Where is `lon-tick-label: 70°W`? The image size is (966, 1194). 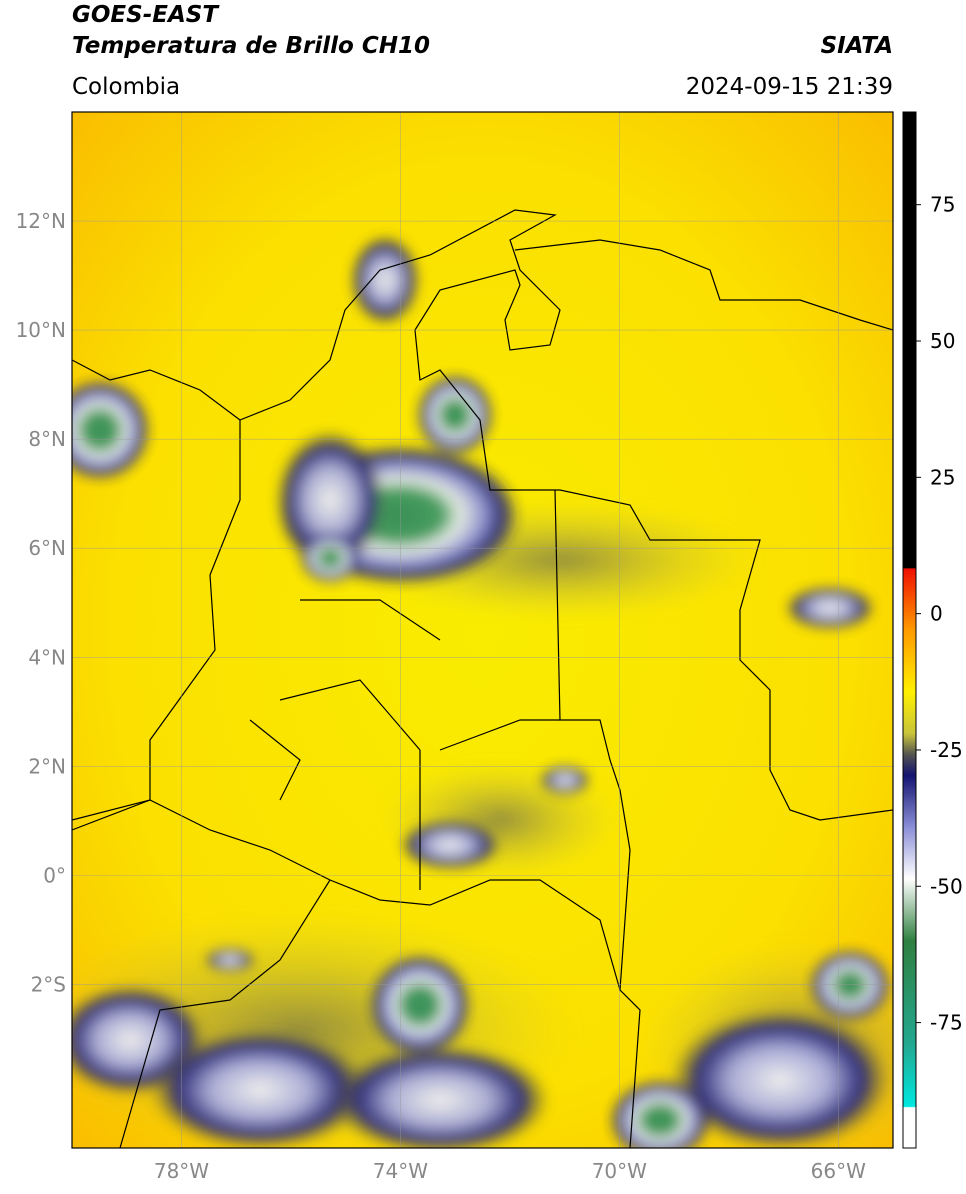 lon-tick-label: 70°W is located at coordinates (619, 1171).